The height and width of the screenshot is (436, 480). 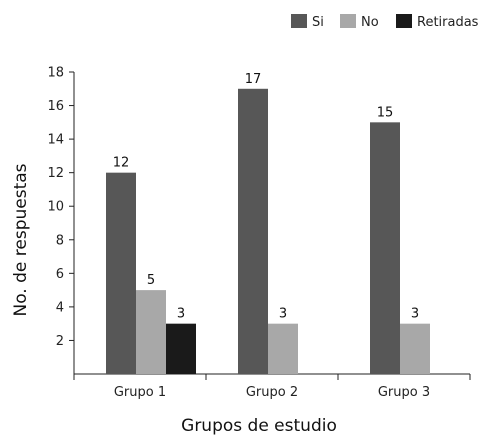 I want to click on legend-swatch-si, so click(x=299, y=21).